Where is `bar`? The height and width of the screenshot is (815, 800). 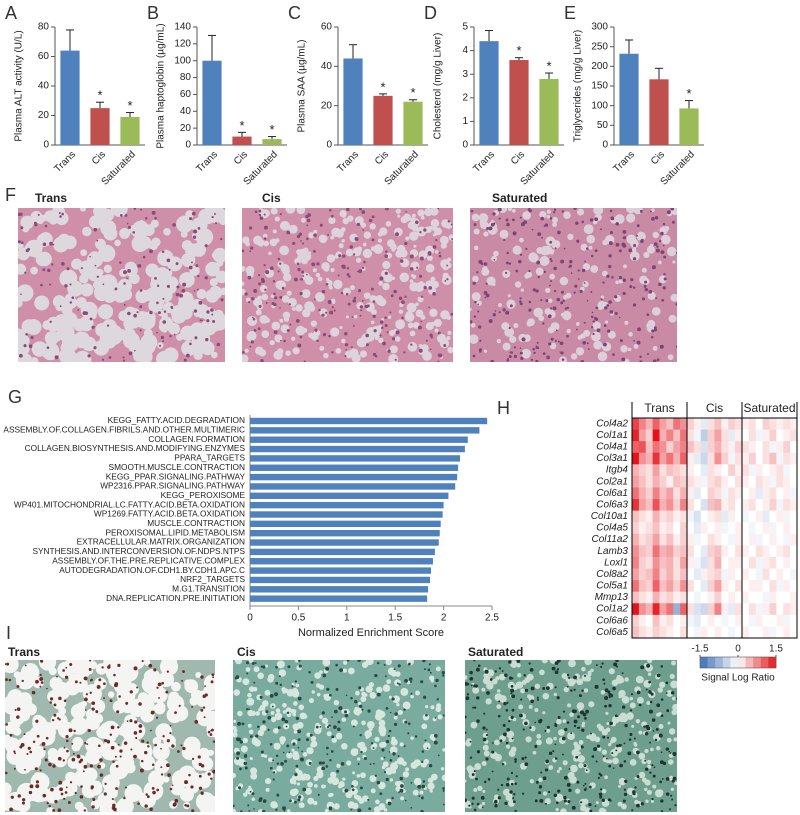 bar is located at coordinates (340, 570).